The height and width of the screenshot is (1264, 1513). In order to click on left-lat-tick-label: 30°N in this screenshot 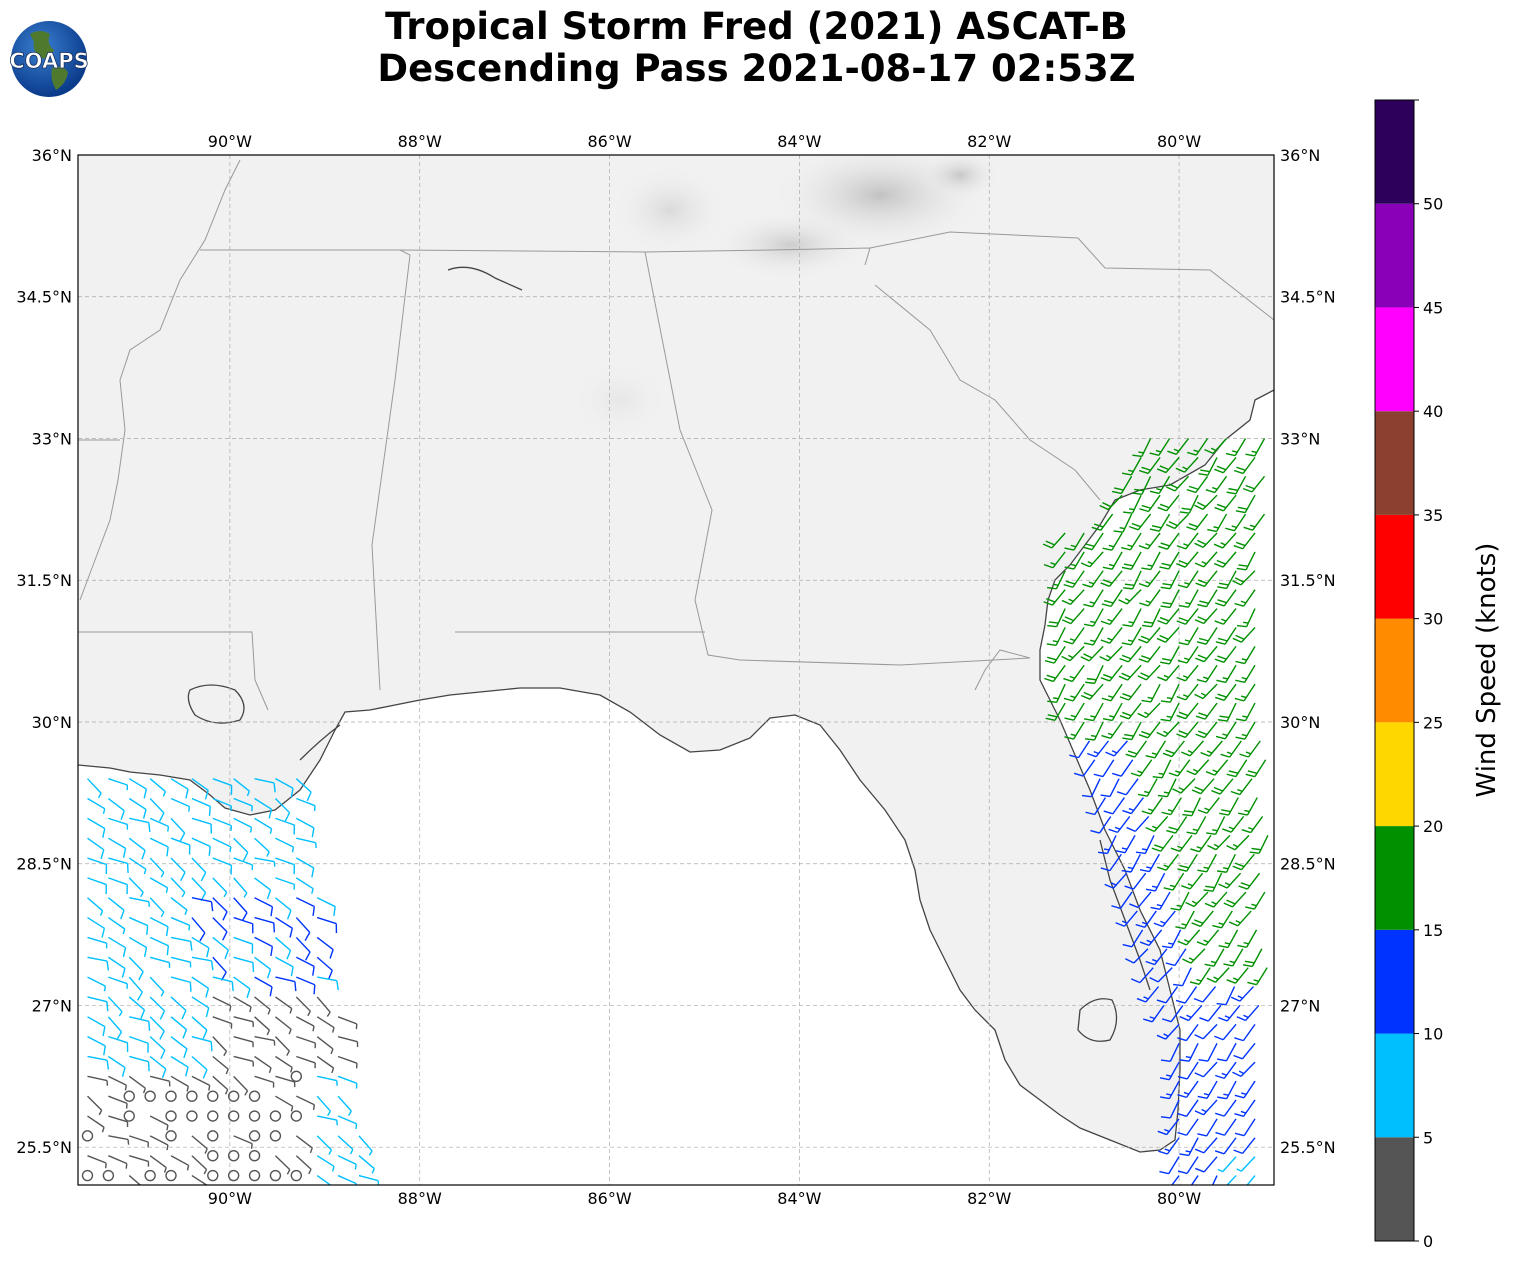, I will do `click(52, 722)`.